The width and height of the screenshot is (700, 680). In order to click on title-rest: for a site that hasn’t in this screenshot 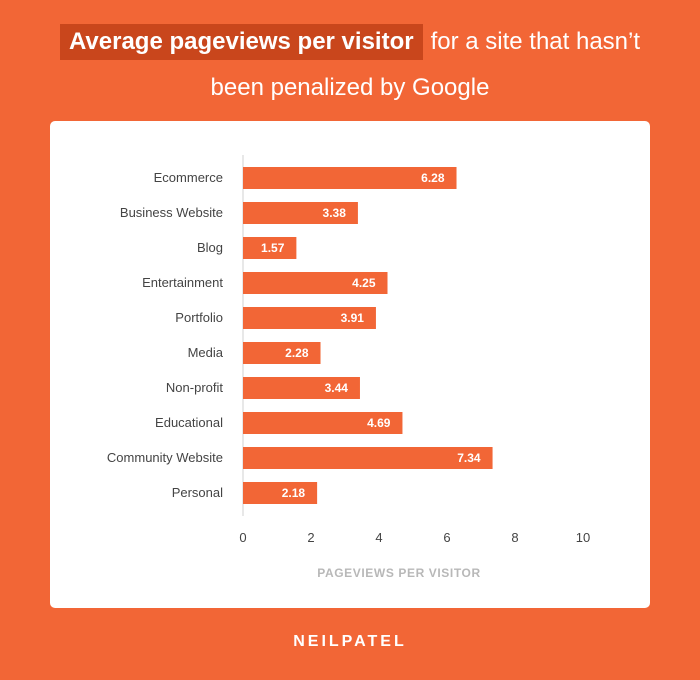, I will do `click(535, 41)`.